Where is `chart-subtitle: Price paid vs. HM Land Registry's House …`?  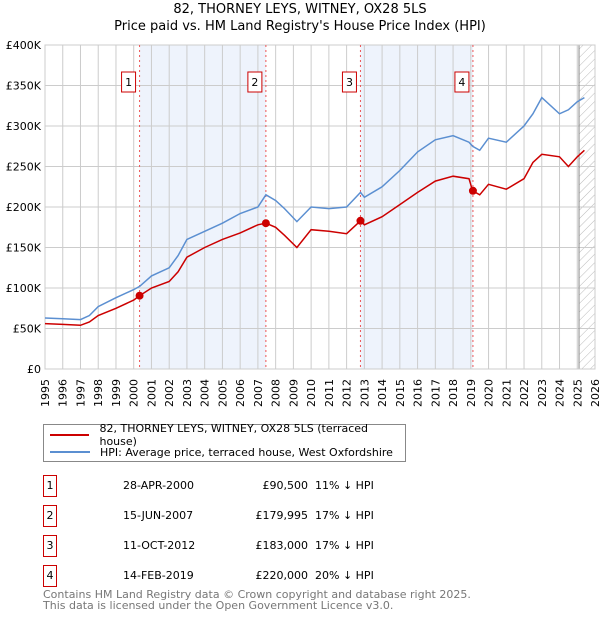
chart-subtitle: Price paid vs. HM Land Registry's House … is located at coordinates (300, 26).